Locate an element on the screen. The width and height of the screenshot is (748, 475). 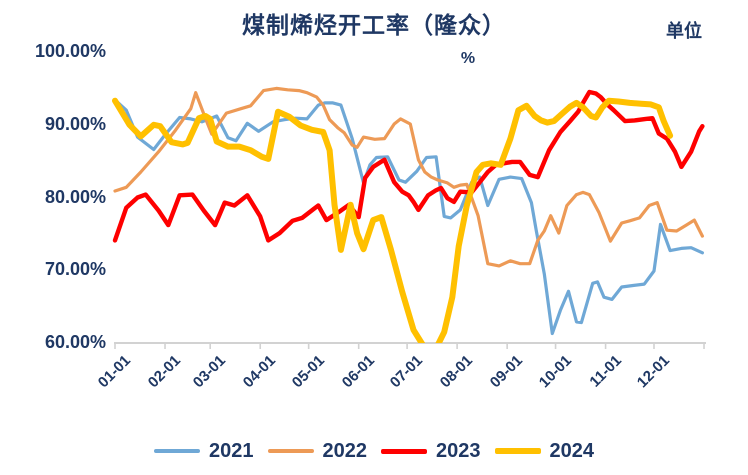
legend-swatch-2021 is located at coordinates (177, 451).